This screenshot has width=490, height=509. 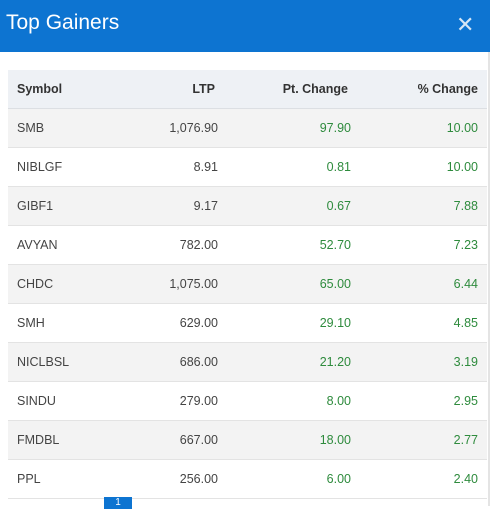 What do you see at coordinates (58, 323) in the screenshot?
I see `cell-symbol: SMH` at bounding box center [58, 323].